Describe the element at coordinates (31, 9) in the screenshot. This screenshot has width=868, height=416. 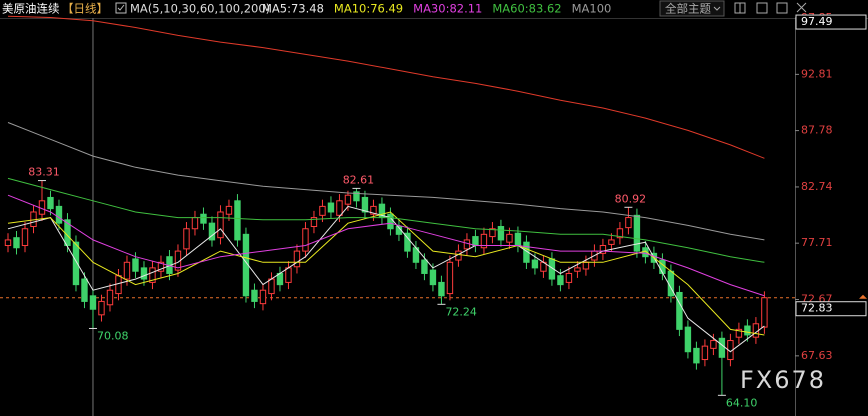
I see `chart-title: 美原油连续` at that location.